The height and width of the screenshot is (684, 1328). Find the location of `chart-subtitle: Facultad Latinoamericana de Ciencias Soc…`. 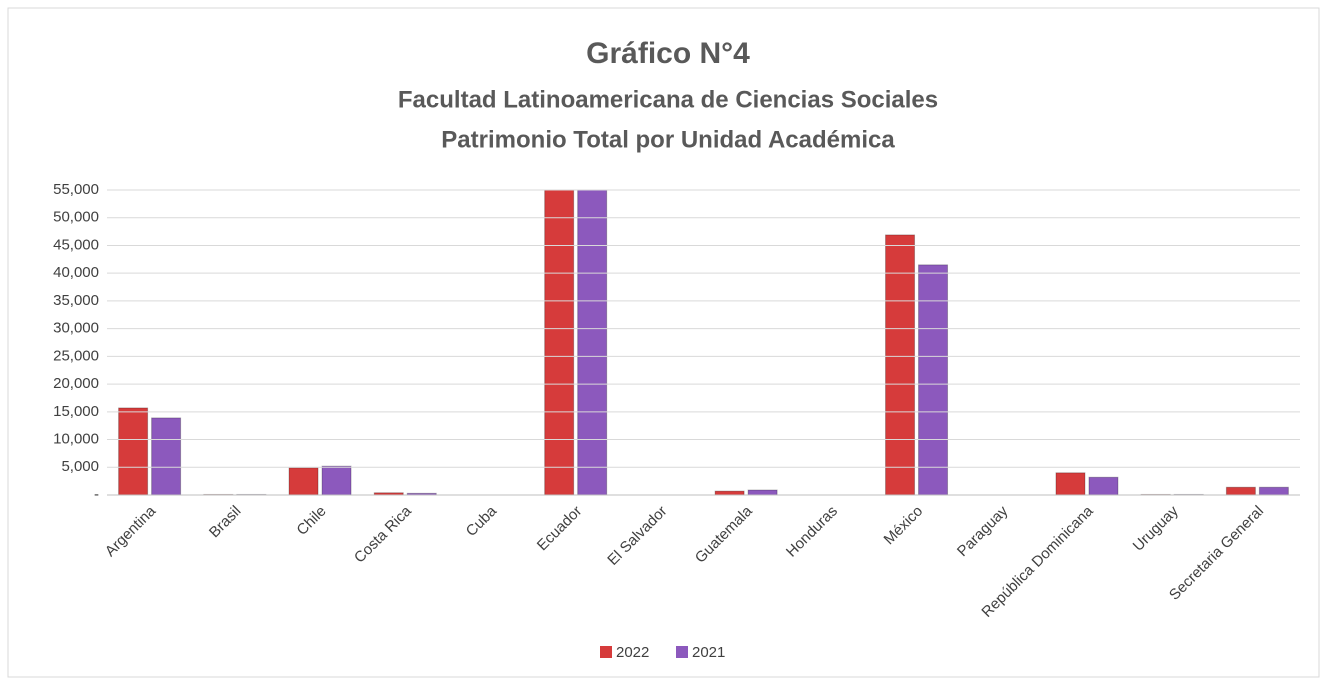

chart-subtitle: Facultad Latinoamericana de Ciencias Soc… is located at coordinates (668, 99).